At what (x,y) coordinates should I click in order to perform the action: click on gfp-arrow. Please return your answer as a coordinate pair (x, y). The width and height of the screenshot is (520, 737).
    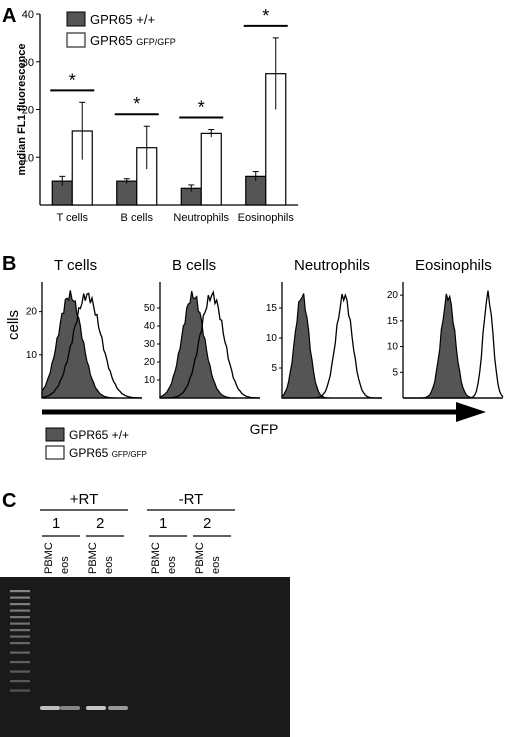
    Looking at the image, I should click on (264, 412).